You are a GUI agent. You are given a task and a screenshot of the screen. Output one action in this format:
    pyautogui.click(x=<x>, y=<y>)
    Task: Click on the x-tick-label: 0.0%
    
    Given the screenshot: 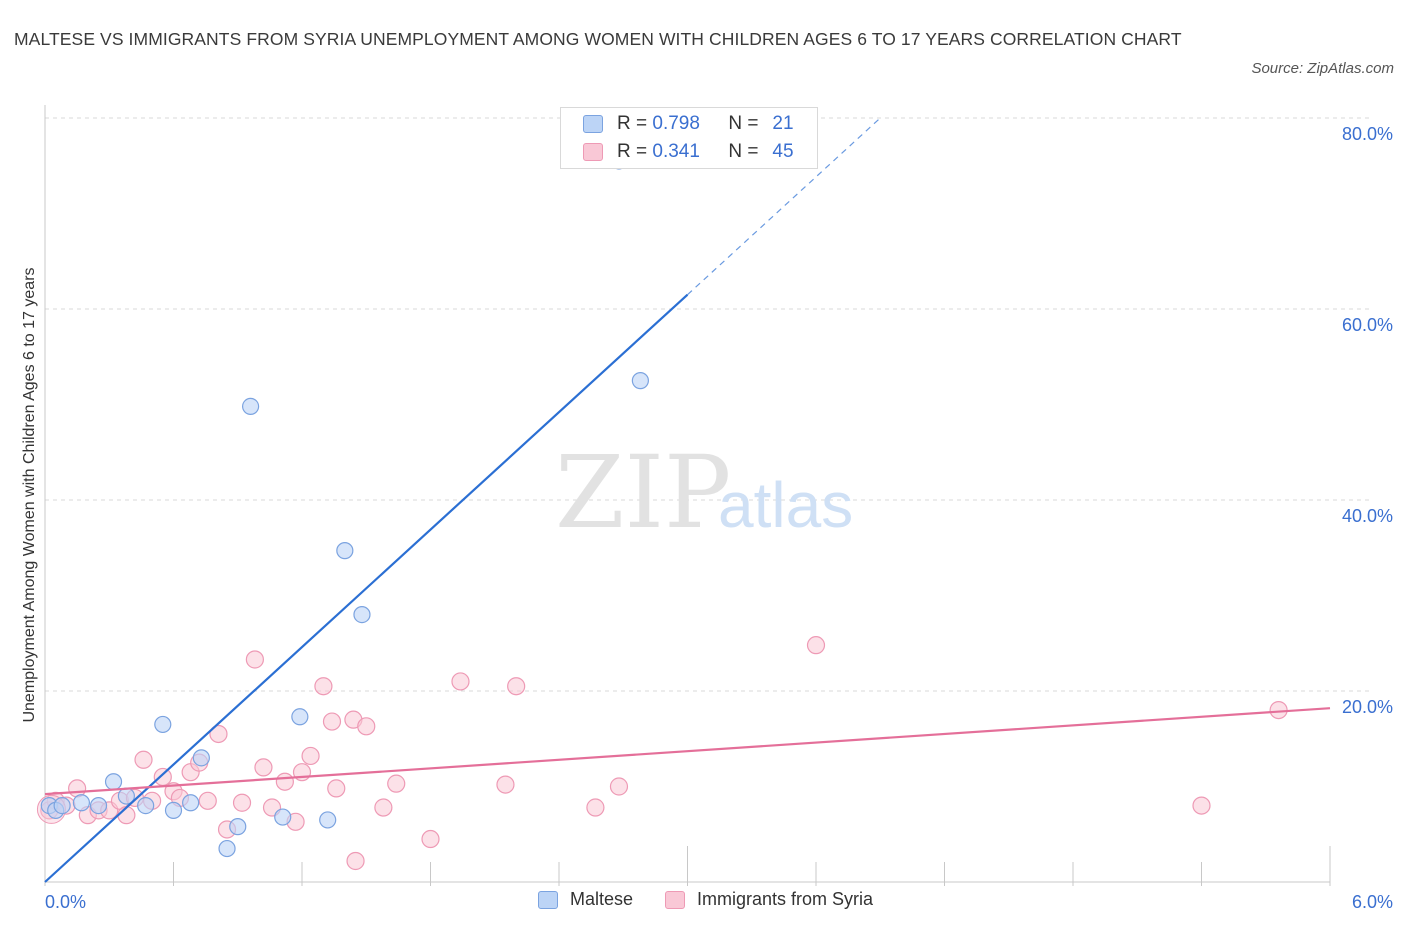 What is the action you would take?
    pyautogui.click(x=65, y=902)
    